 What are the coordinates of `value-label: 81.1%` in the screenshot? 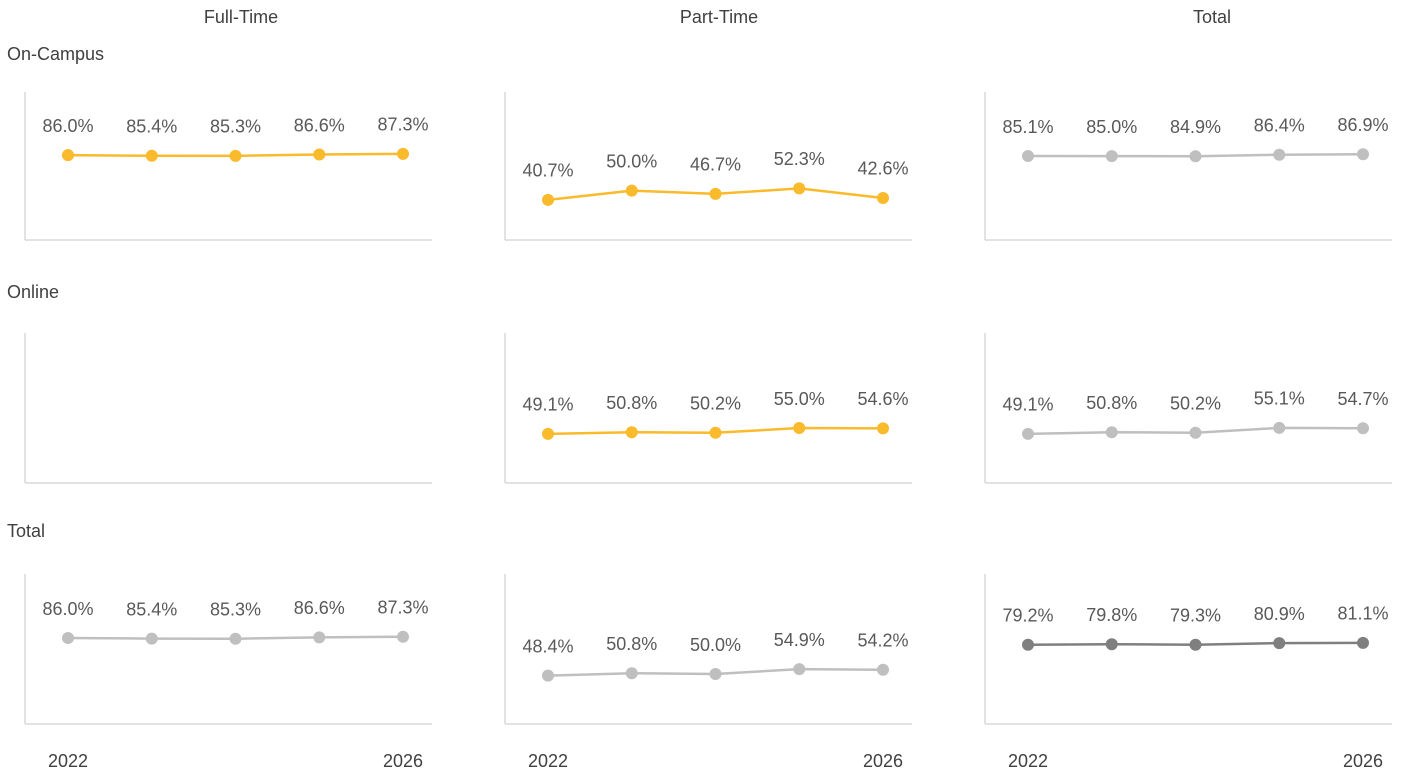 It's located at (1362, 614).